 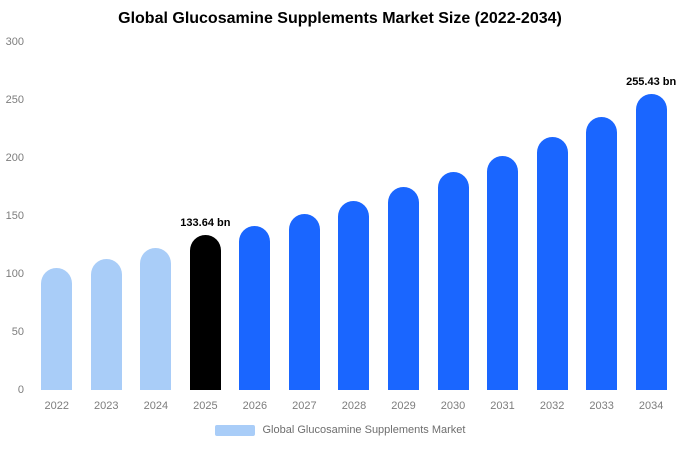 What do you see at coordinates (601, 406) in the screenshot?
I see `x-tick-label: 2033` at bounding box center [601, 406].